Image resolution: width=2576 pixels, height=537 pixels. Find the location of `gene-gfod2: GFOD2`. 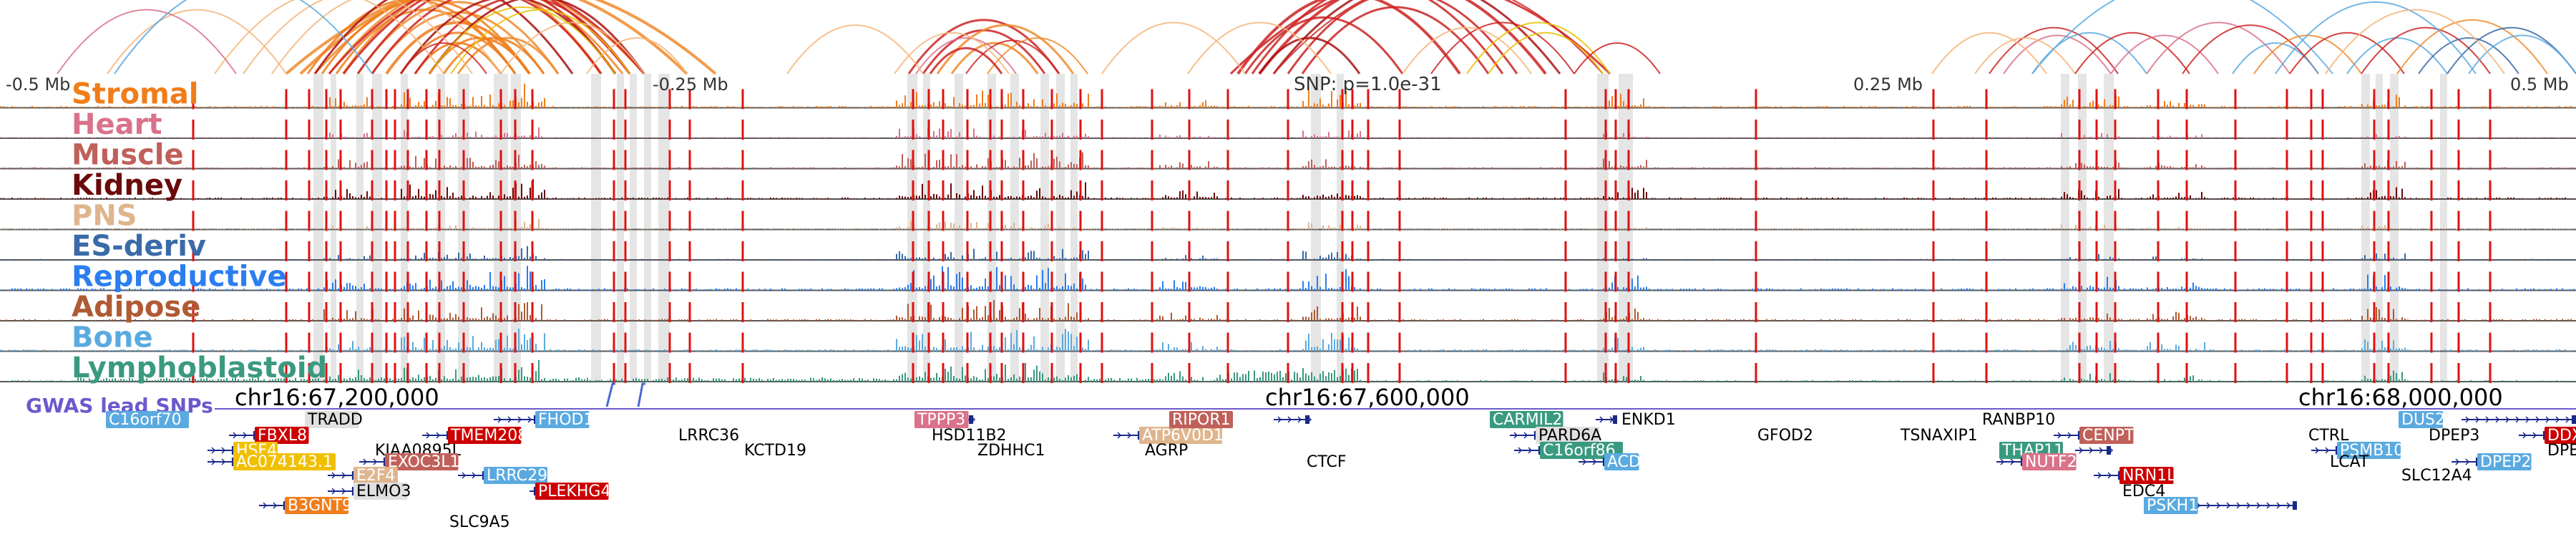

gene-gfod2: GFOD2 is located at coordinates (1785, 436).